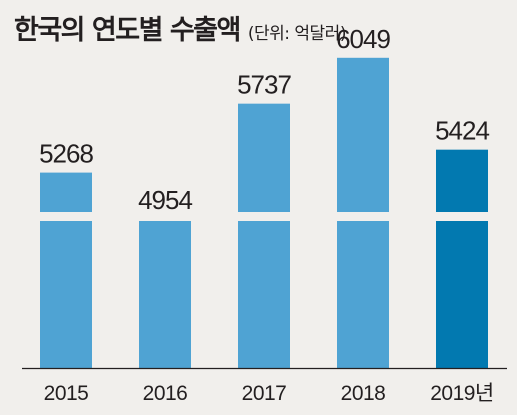 The height and width of the screenshot is (415, 517). Describe the element at coordinates (66, 216) in the screenshot. I see `axis-break-2015` at that location.